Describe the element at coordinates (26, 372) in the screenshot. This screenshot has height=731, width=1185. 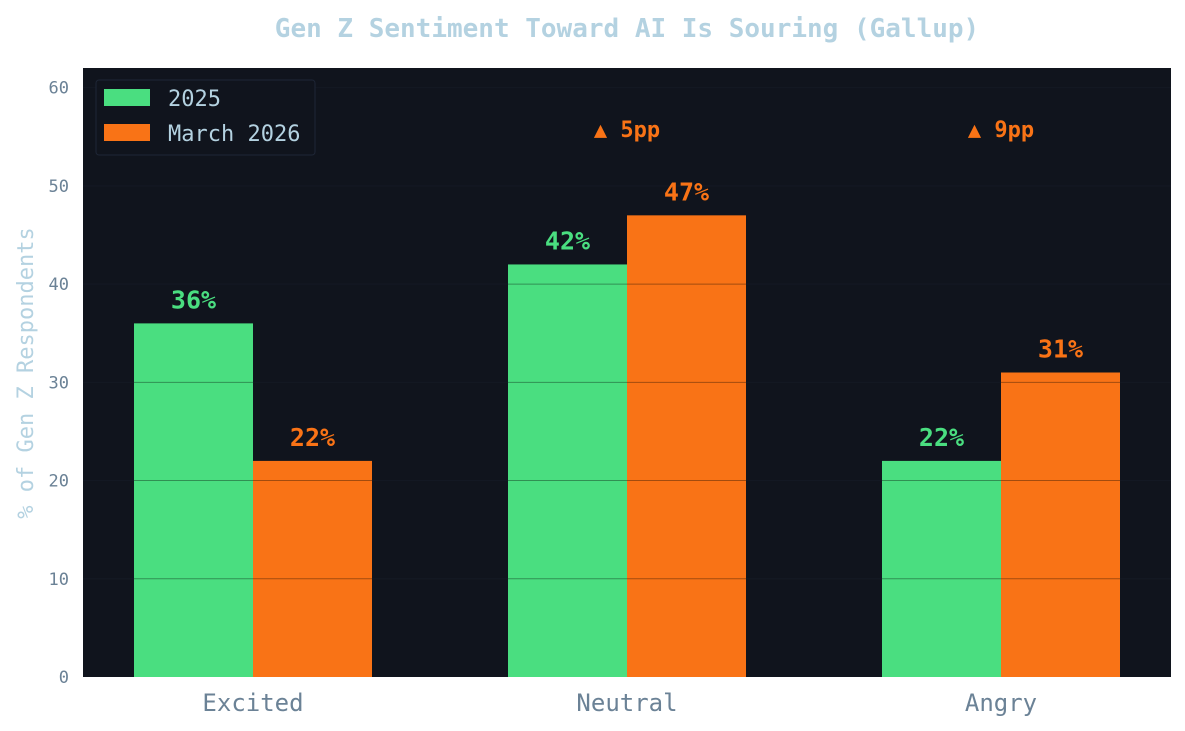
I see `y-axis-label: % of Gen Z Respondents` at that location.